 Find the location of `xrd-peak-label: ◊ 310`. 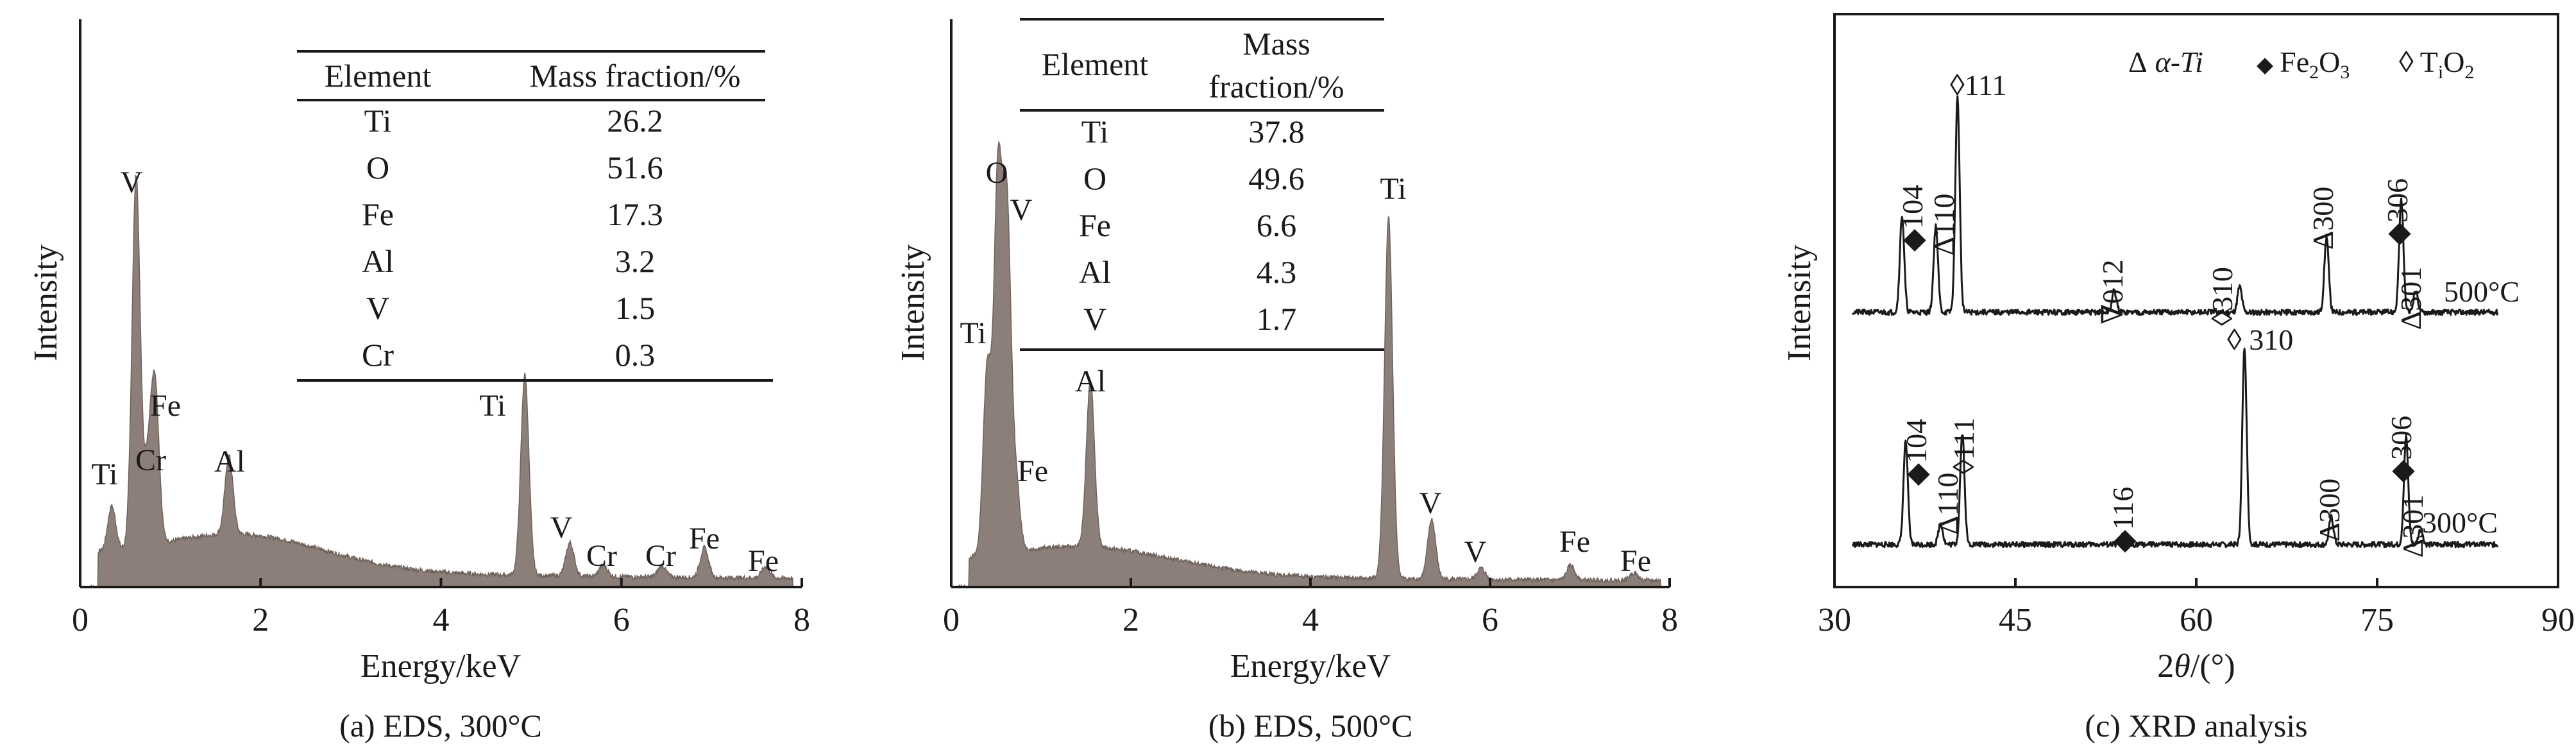

xrd-peak-label: ◊ 310 is located at coordinates (2260, 339).